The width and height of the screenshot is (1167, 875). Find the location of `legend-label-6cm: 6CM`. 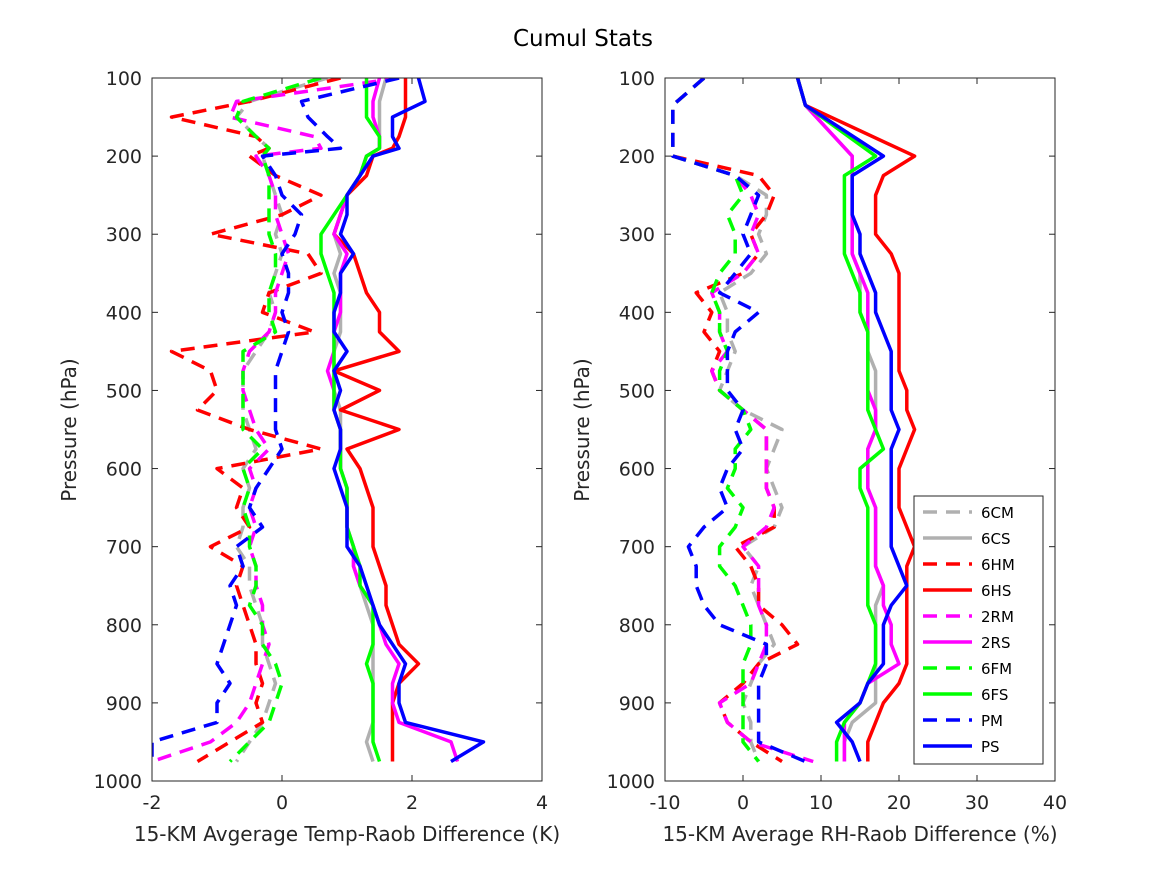

legend-label-6cm: 6CM is located at coordinates (997, 513).